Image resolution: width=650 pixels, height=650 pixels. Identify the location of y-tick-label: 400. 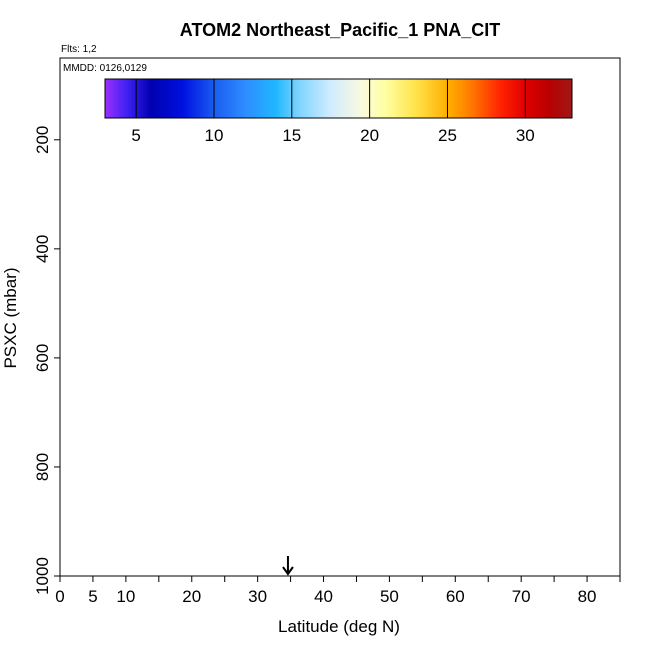
(42, 249).